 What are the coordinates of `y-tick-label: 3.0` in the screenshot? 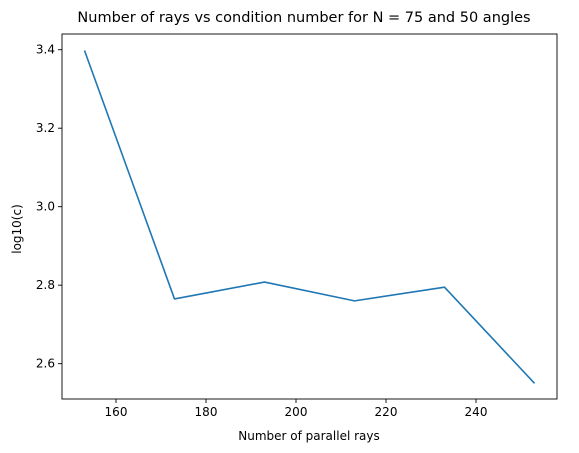 It's located at (45, 207).